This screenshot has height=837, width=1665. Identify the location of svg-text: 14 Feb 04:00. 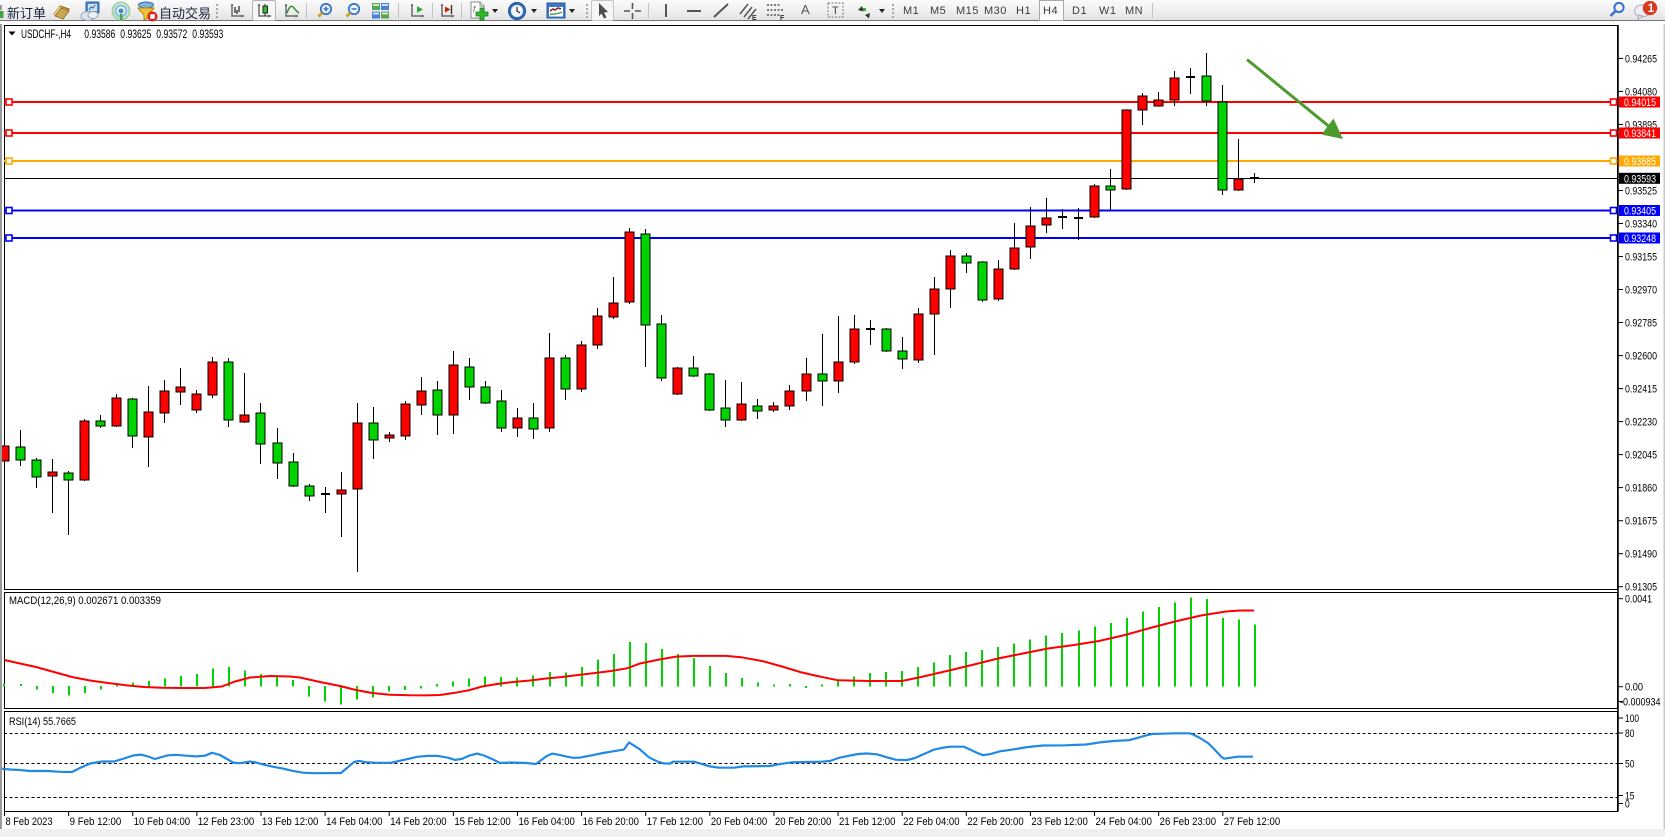
(354, 822).